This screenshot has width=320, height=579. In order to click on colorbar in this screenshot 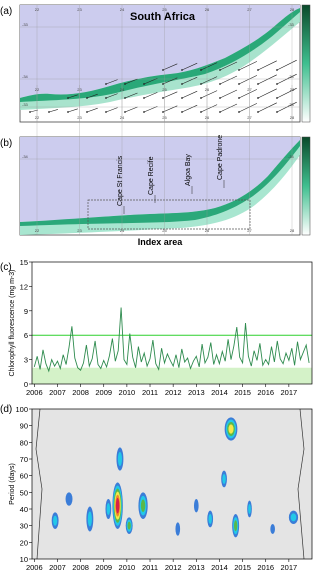, I will do `click(306, 63)`.